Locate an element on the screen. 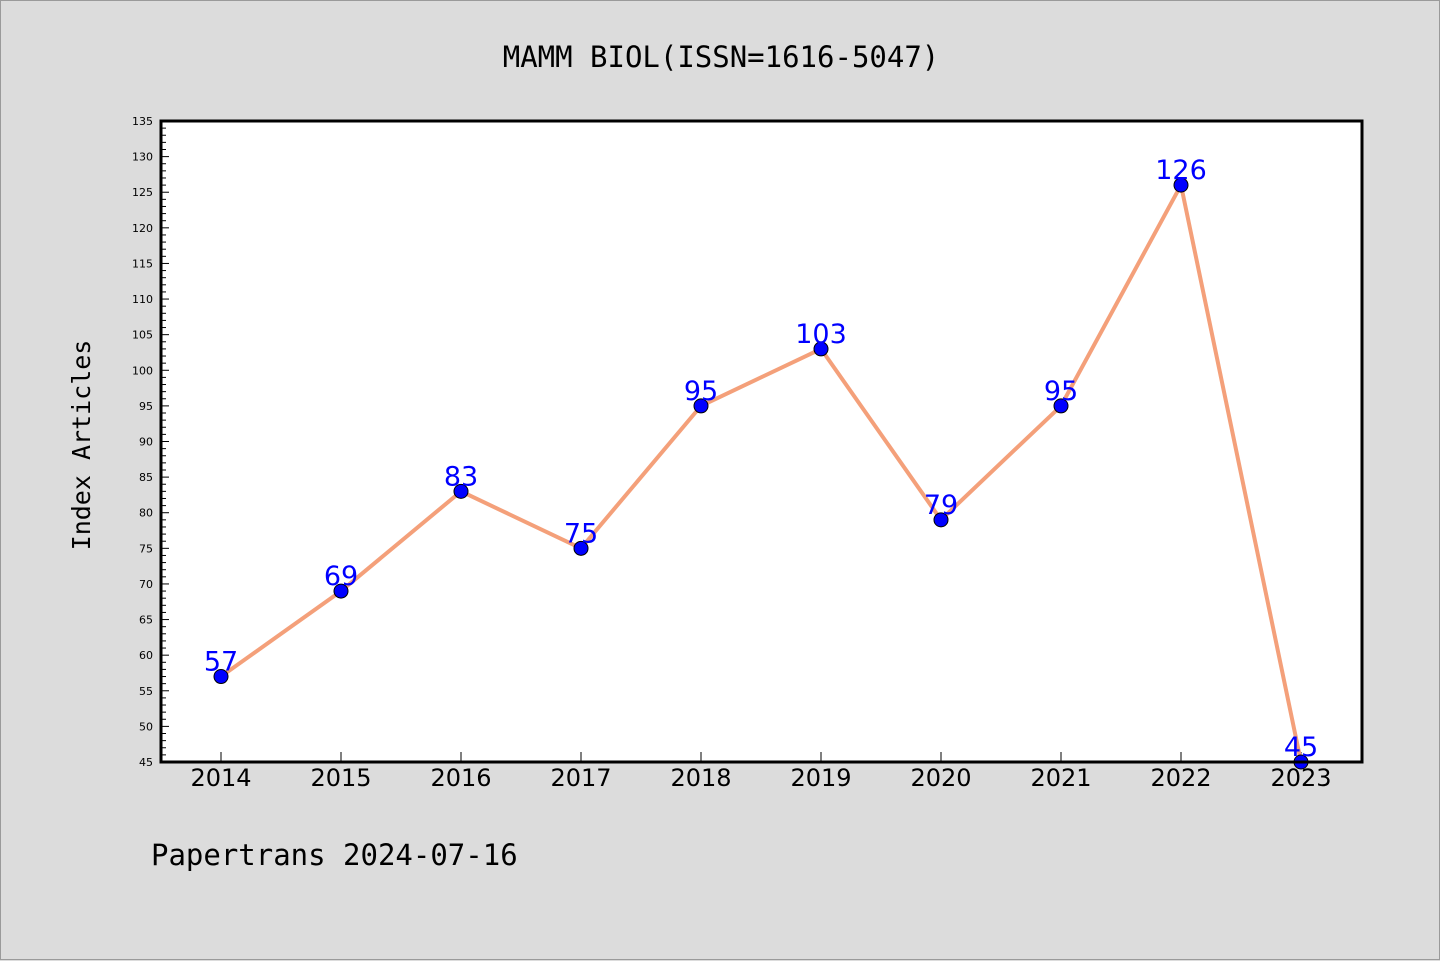 This screenshot has width=1440, height=961. x-axis: 2014 2015 2016 2017 2018 2019 2020 2021 2022 2023 is located at coordinates (761, 772).